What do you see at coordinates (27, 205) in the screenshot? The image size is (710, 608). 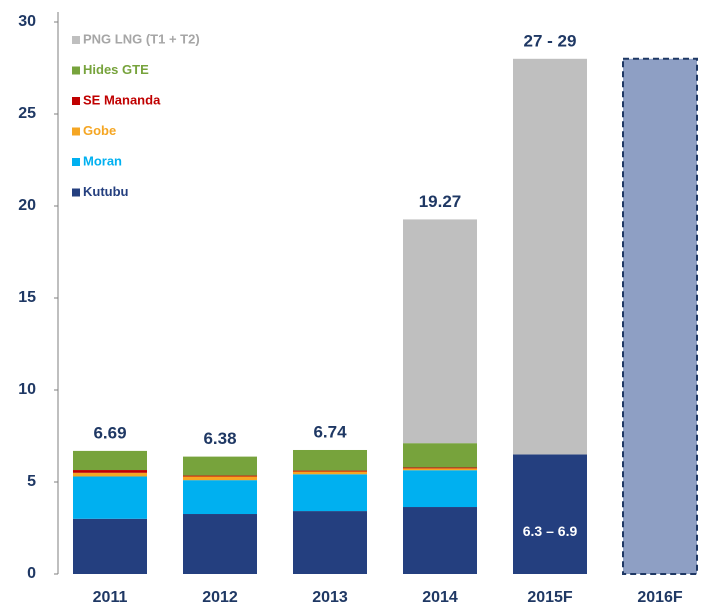 I see `y-tick-label: 20` at bounding box center [27, 205].